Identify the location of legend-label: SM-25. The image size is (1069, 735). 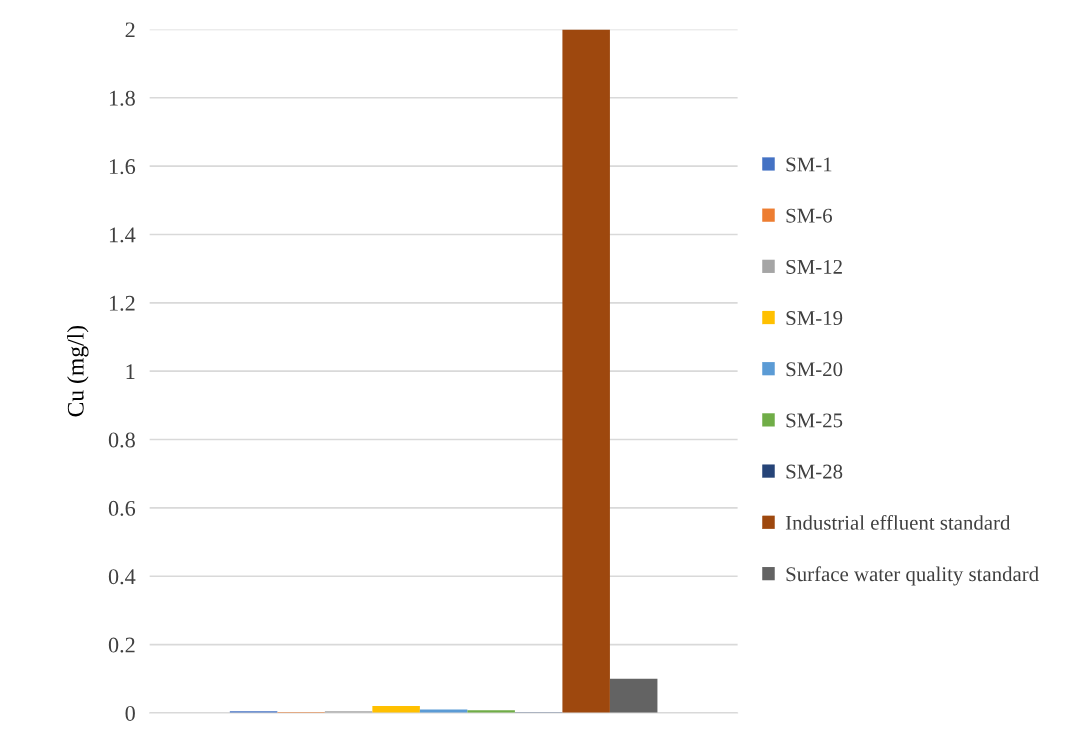
(814, 420).